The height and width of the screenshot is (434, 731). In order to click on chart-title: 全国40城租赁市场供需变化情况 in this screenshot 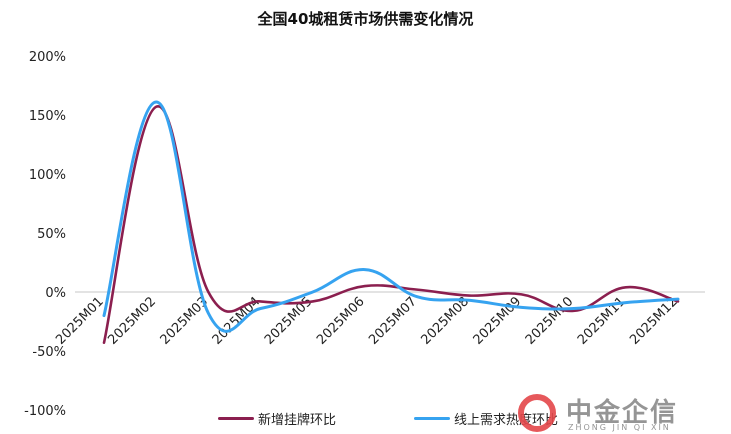, I will do `click(365, 19)`.